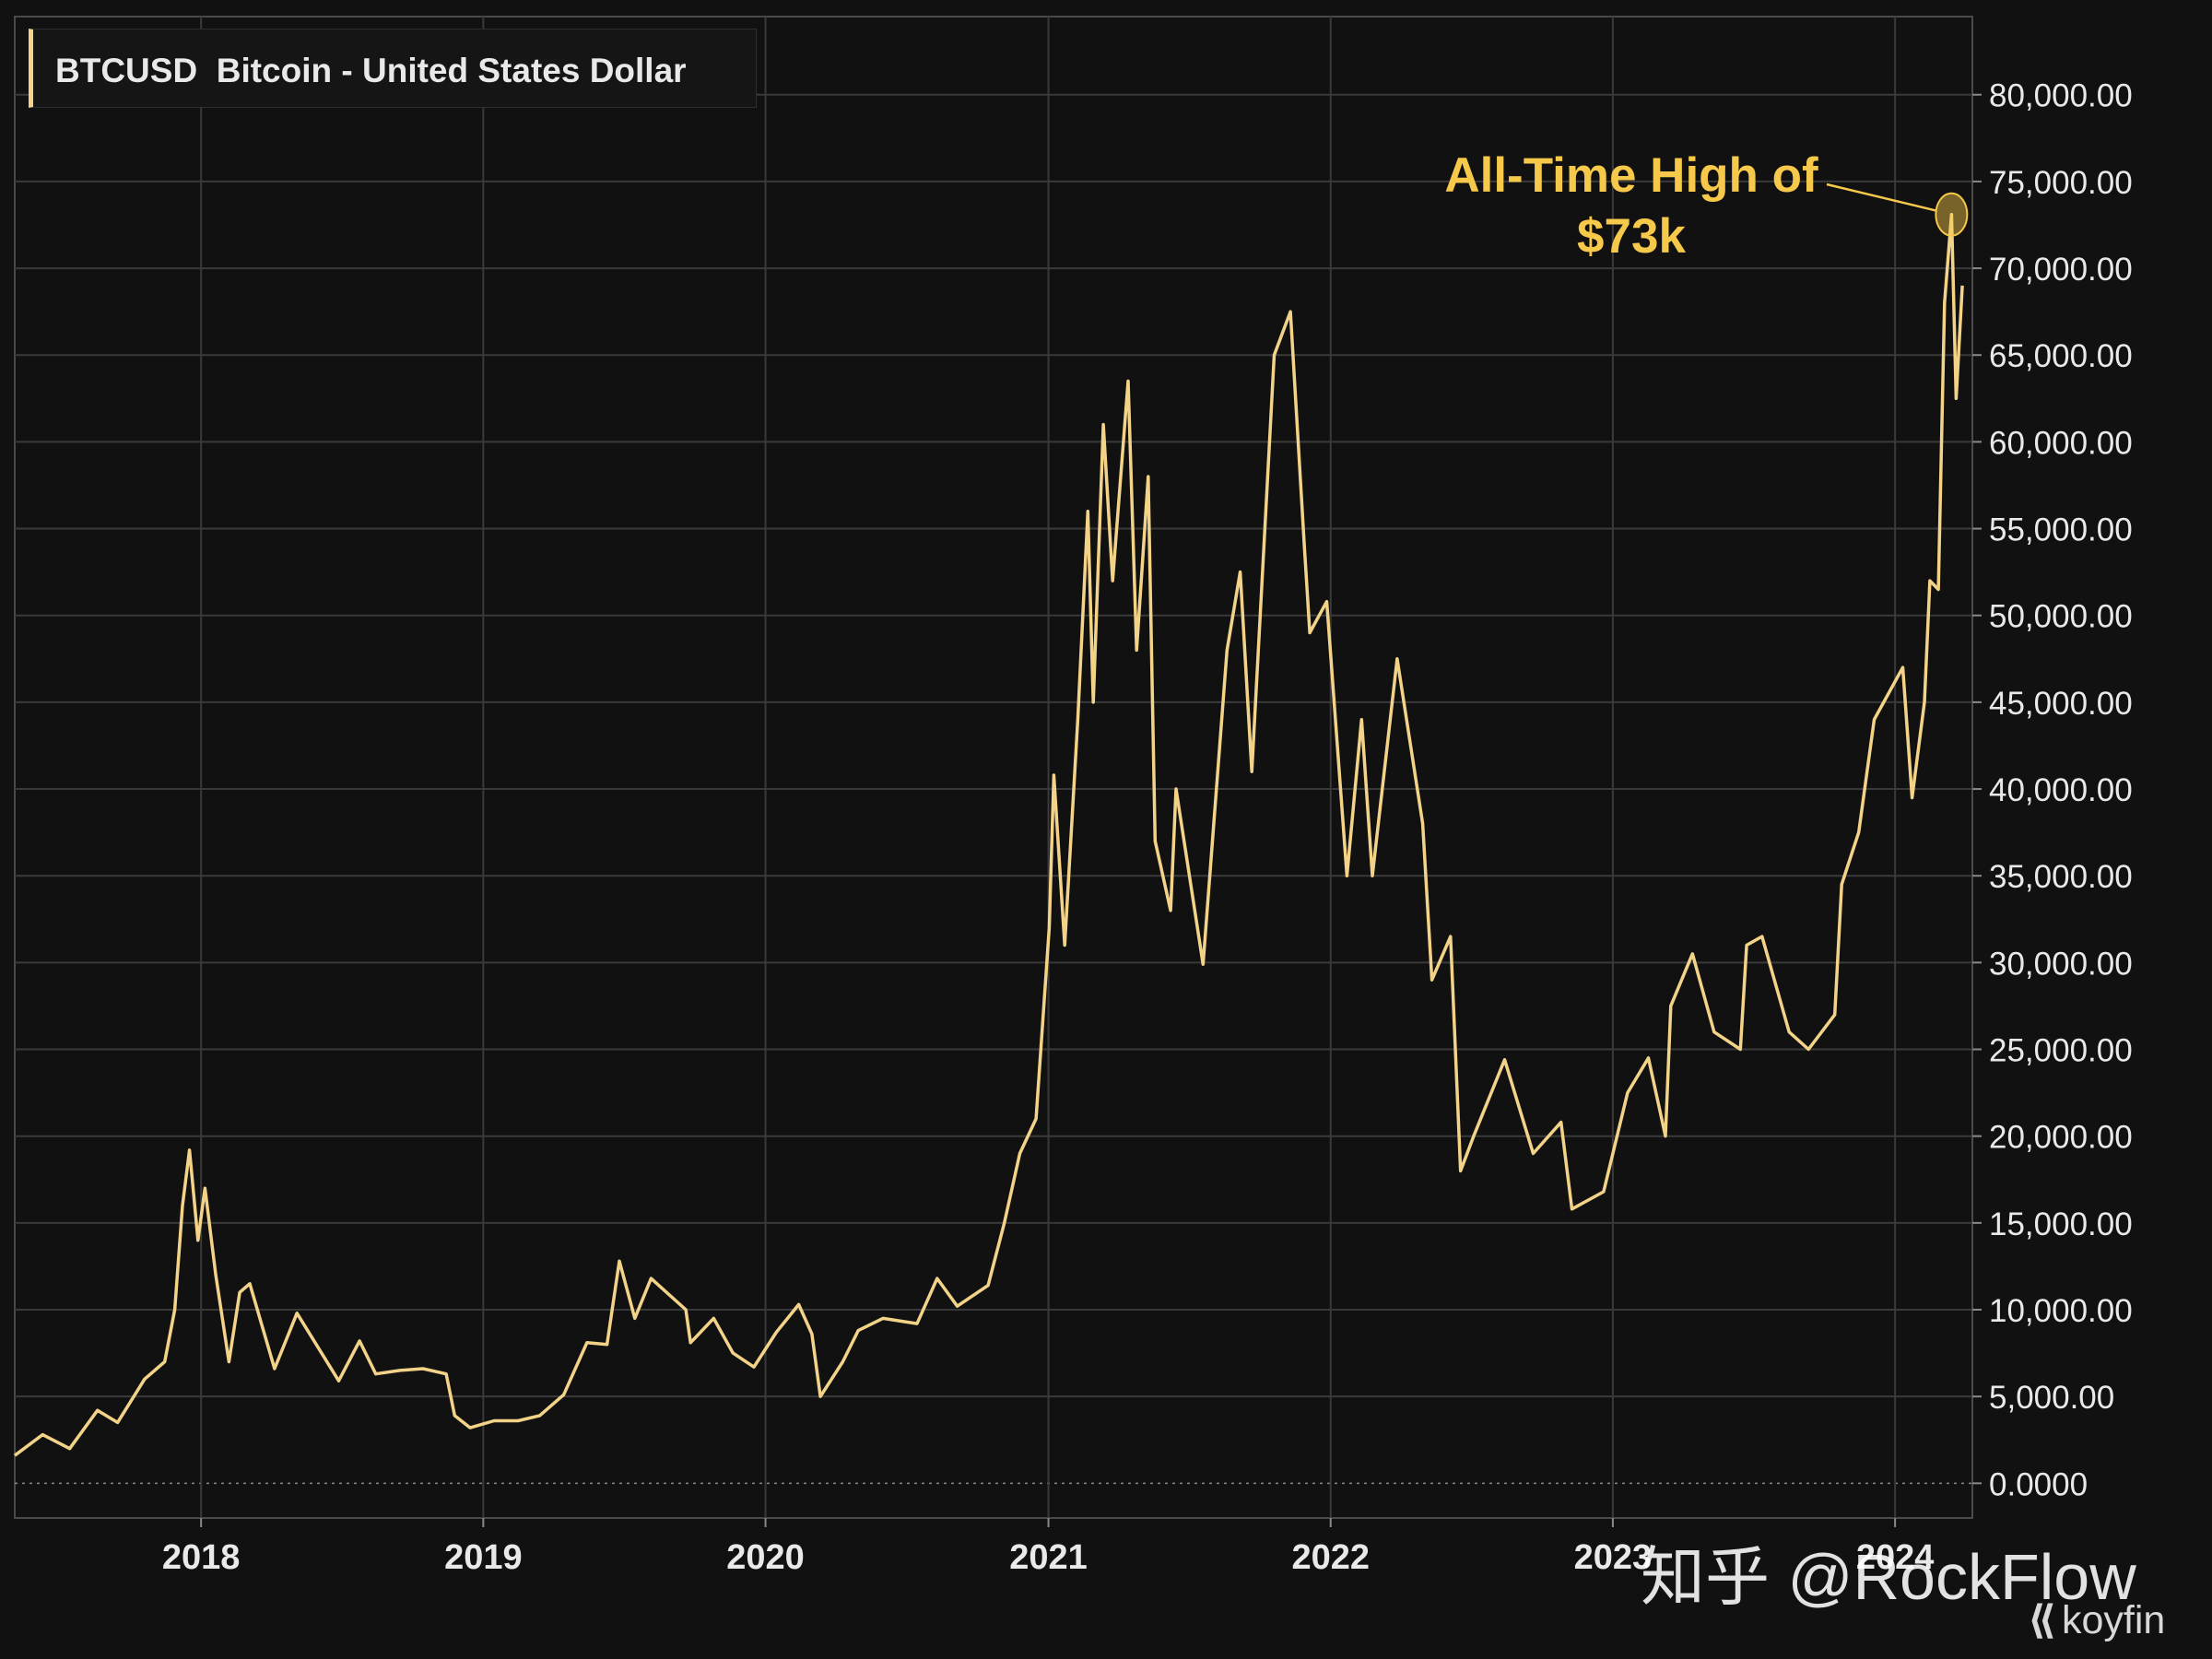 The width and height of the screenshot is (2212, 1659). Describe the element at coordinates (2061, 1138) in the screenshot. I see `y-tick-label: 20,000.00` at that location.